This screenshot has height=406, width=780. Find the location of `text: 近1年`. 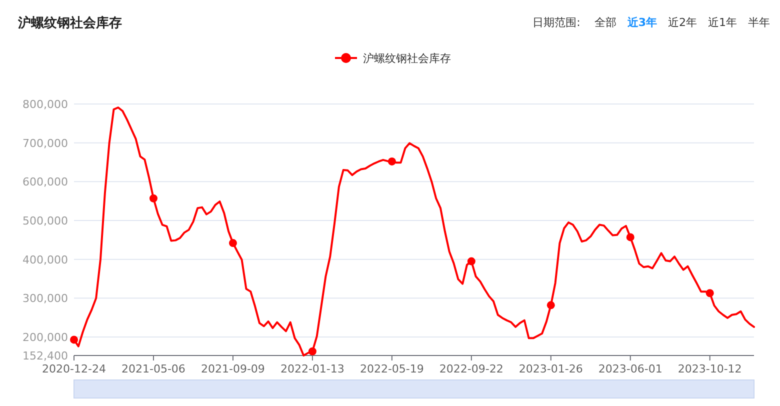

text: 近1年 is located at coordinates (722, 22).